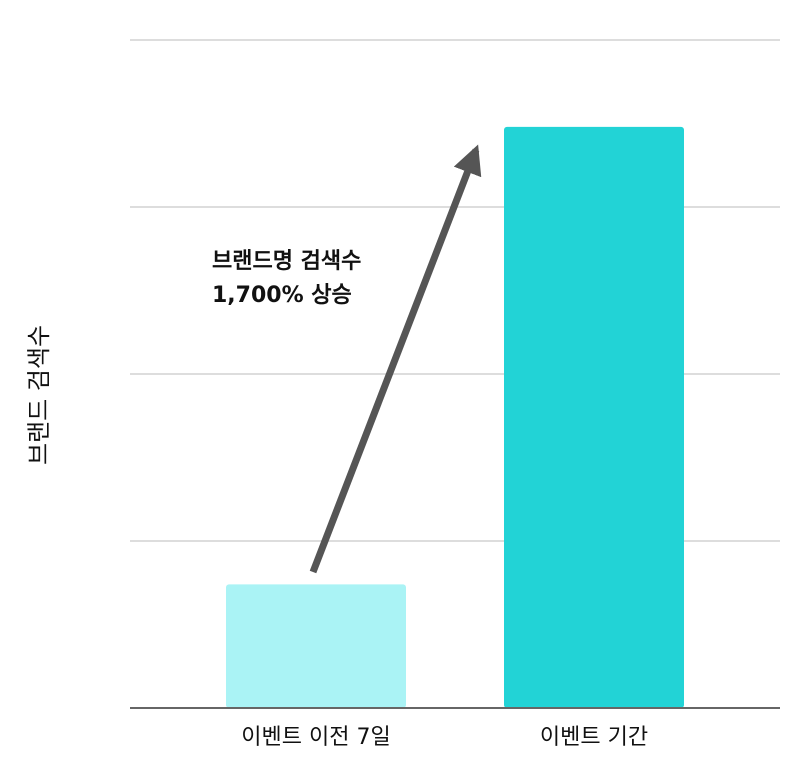 The image size is (794, 768). What do you see at coordinates (315, 737) in the screenshot?
I see `x-tick-label: 이벤트 이전 7일` at bounding box center [315, 737].